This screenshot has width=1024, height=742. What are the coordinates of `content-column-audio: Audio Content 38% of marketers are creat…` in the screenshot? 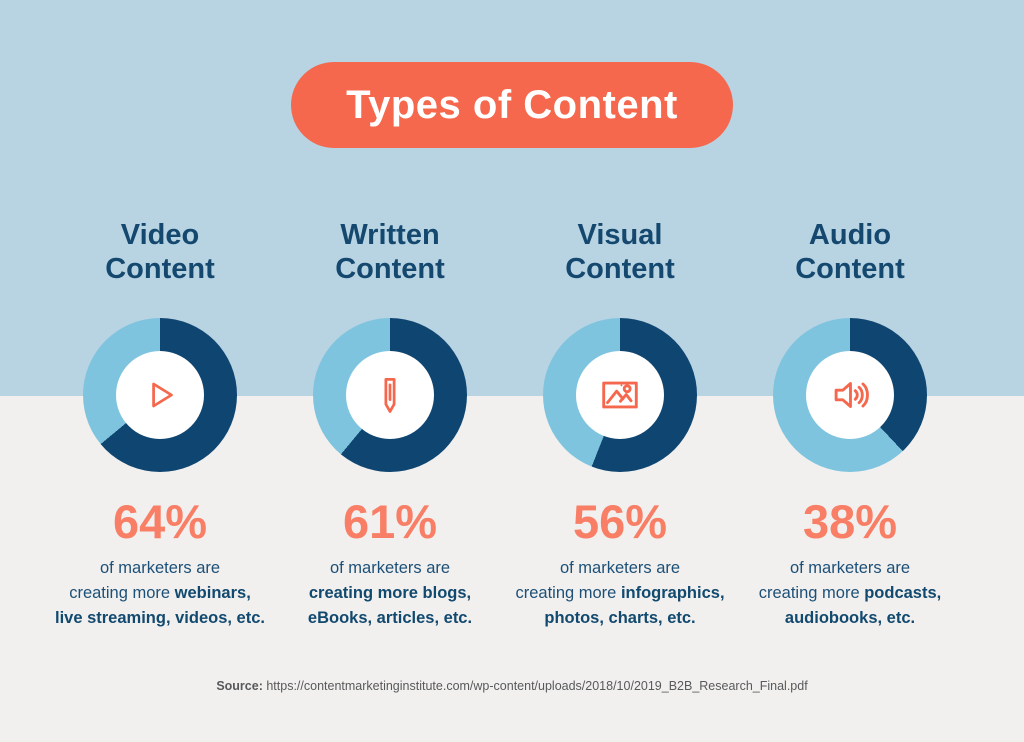 It's located at (850, 424).